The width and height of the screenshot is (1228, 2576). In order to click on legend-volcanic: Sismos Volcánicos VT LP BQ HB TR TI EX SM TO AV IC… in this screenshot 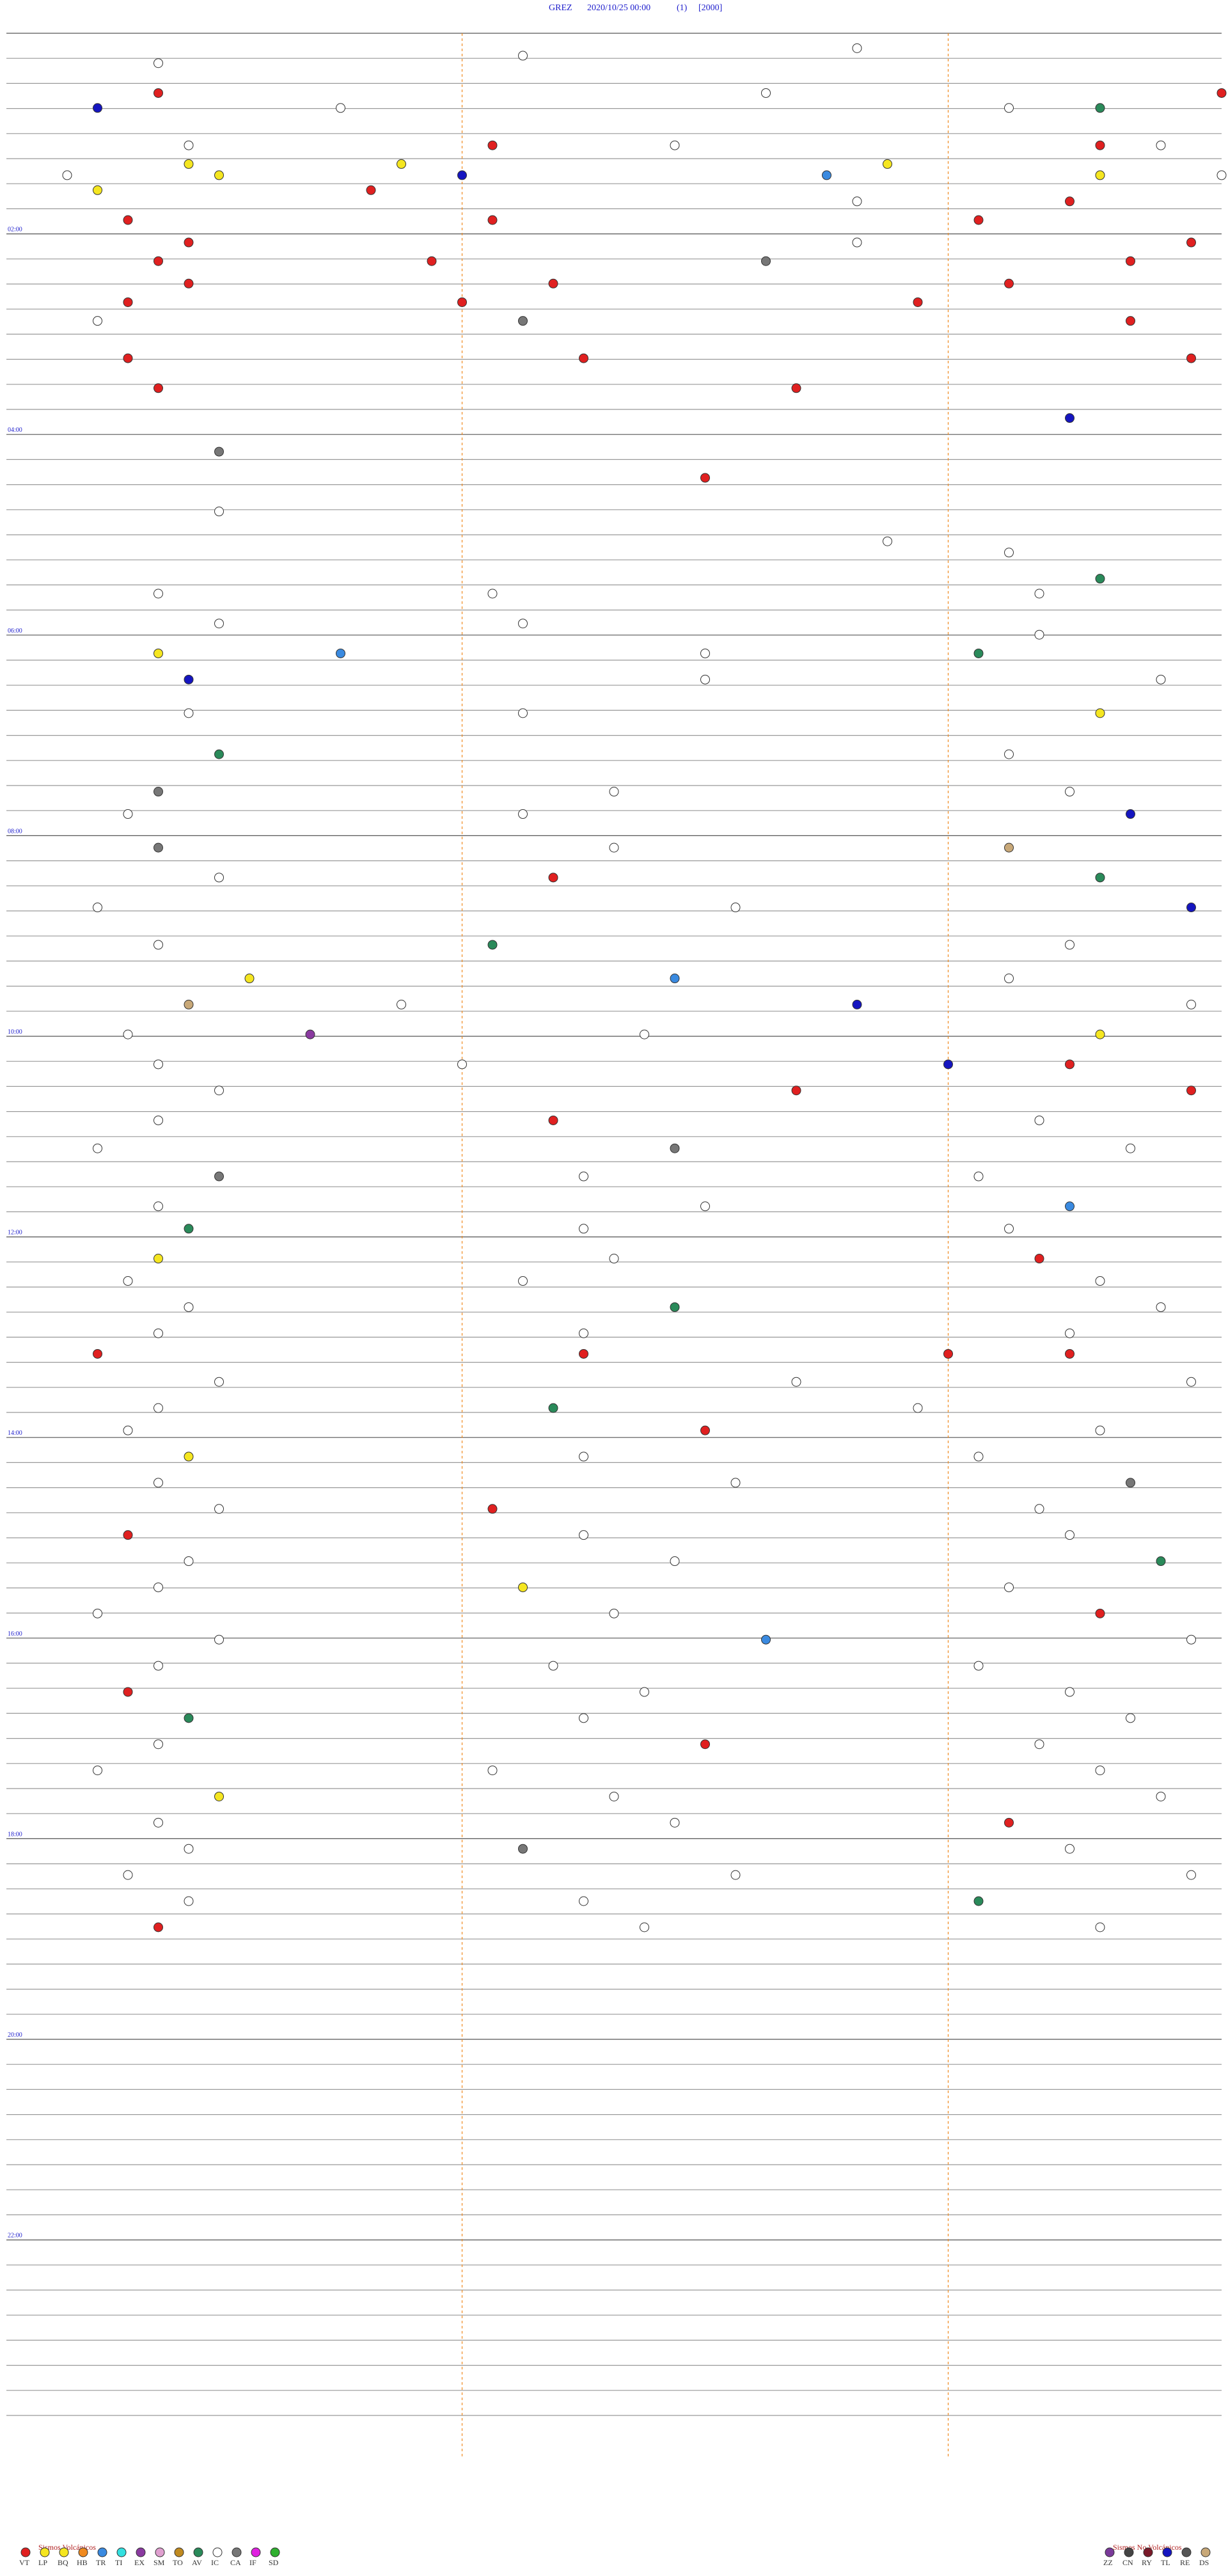, I will do `click(149, 2555)`.